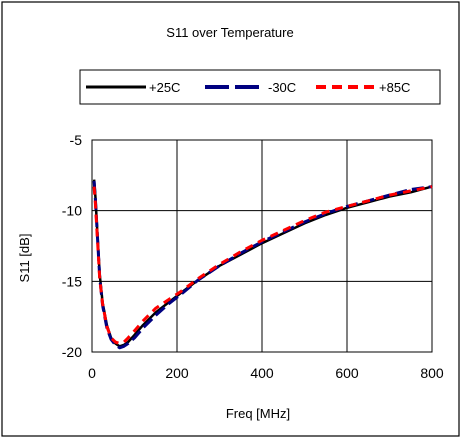  I want to click on legend-label: -30C, so click(282, 87).